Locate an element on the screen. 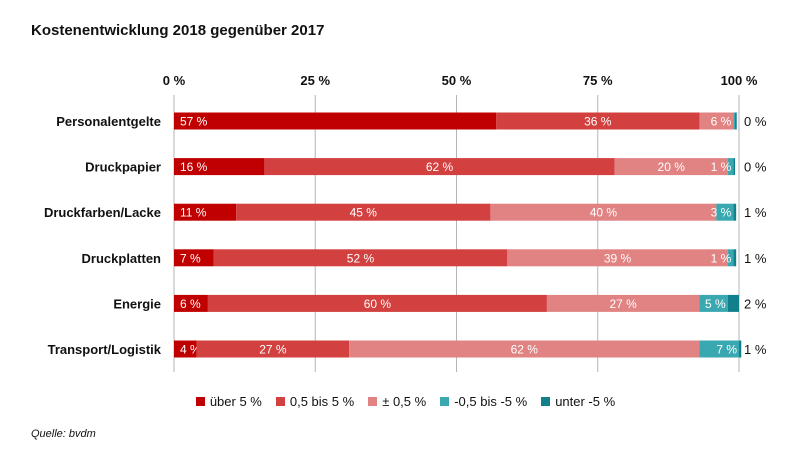  data-label: 52 % is located at coordinates (361, 258).